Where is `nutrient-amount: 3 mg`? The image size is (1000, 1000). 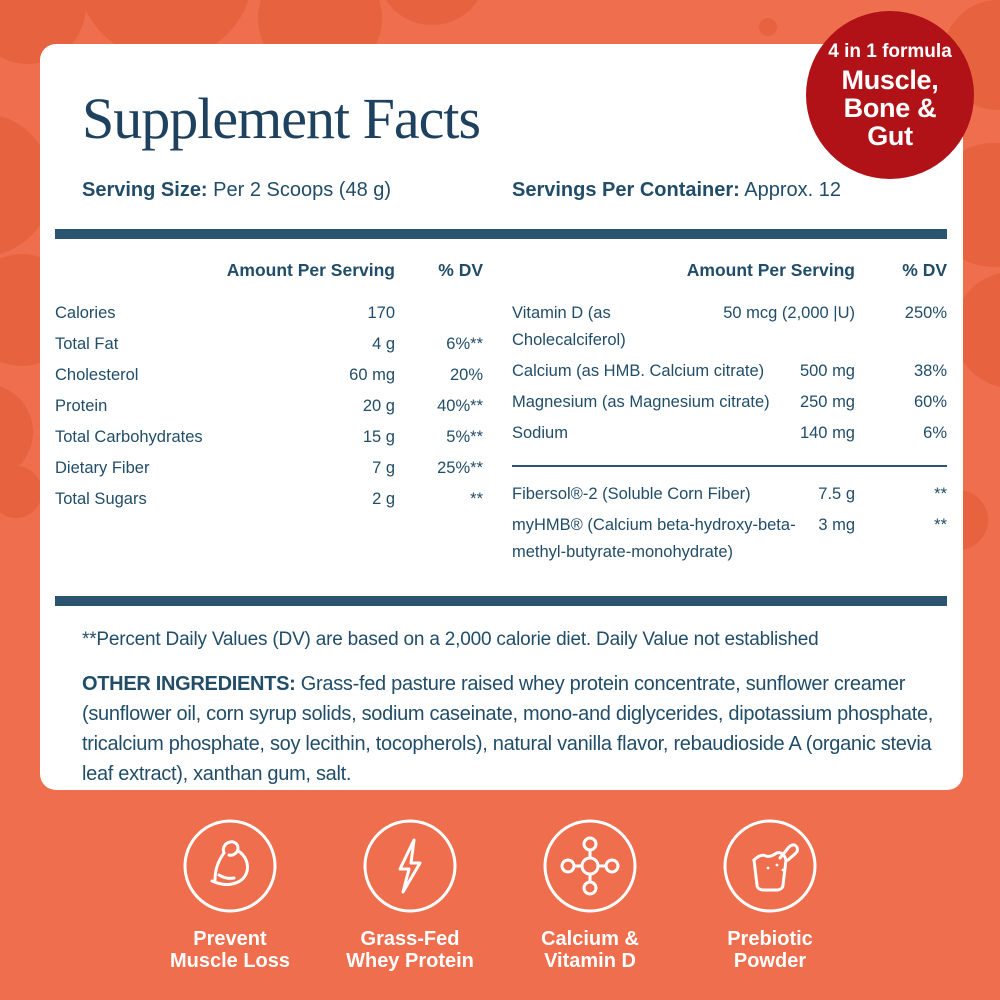
nutrient-amount: 3 mg is located at coordinates (836, 525).